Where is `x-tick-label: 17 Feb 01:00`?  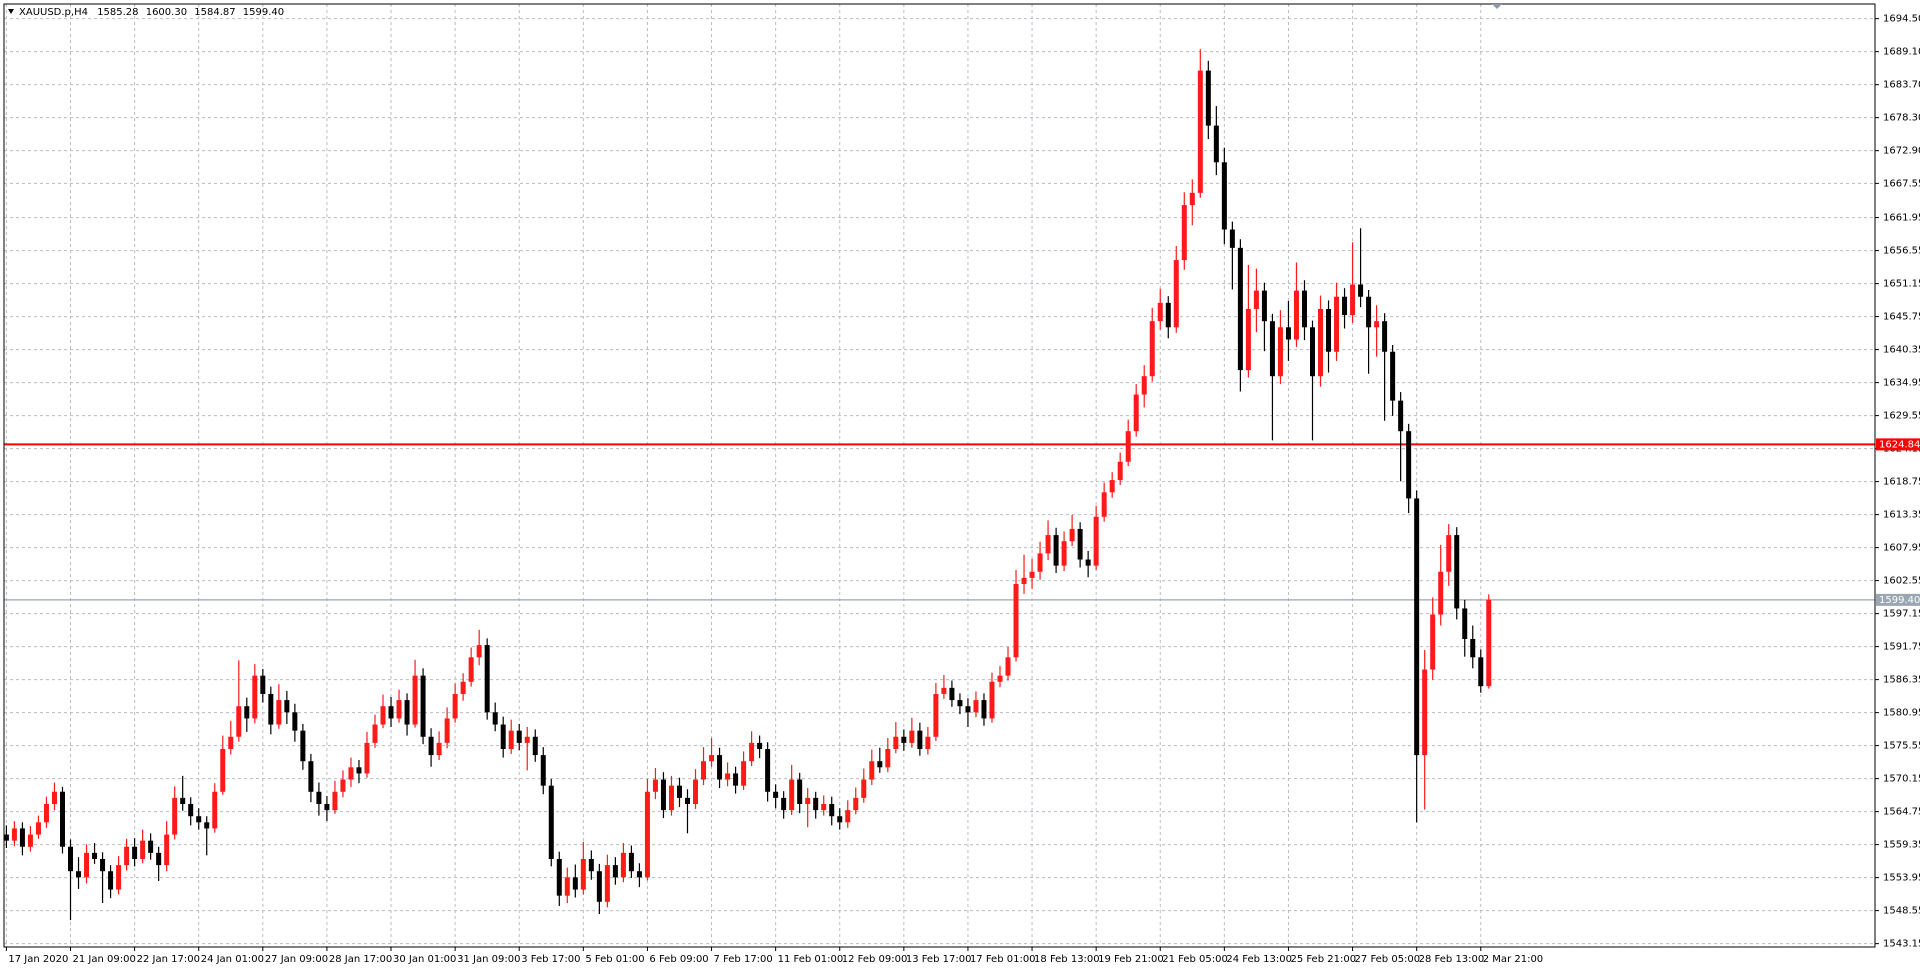 x-tick-label: 17 Feb 01:00 is located at coordinates (1003, 959).